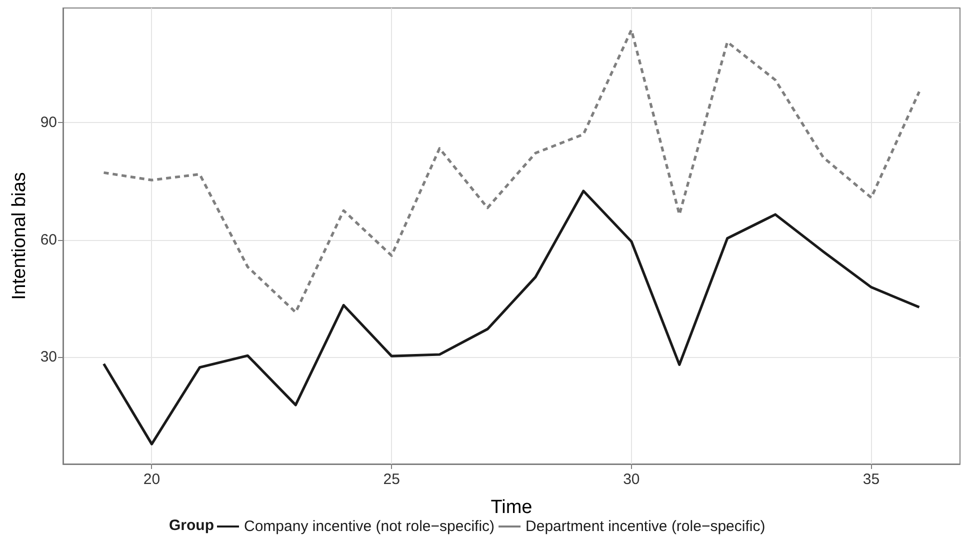 This screenshot has height=547, width=962. I want to click on x-tick-label: 25, so click(391, 479).